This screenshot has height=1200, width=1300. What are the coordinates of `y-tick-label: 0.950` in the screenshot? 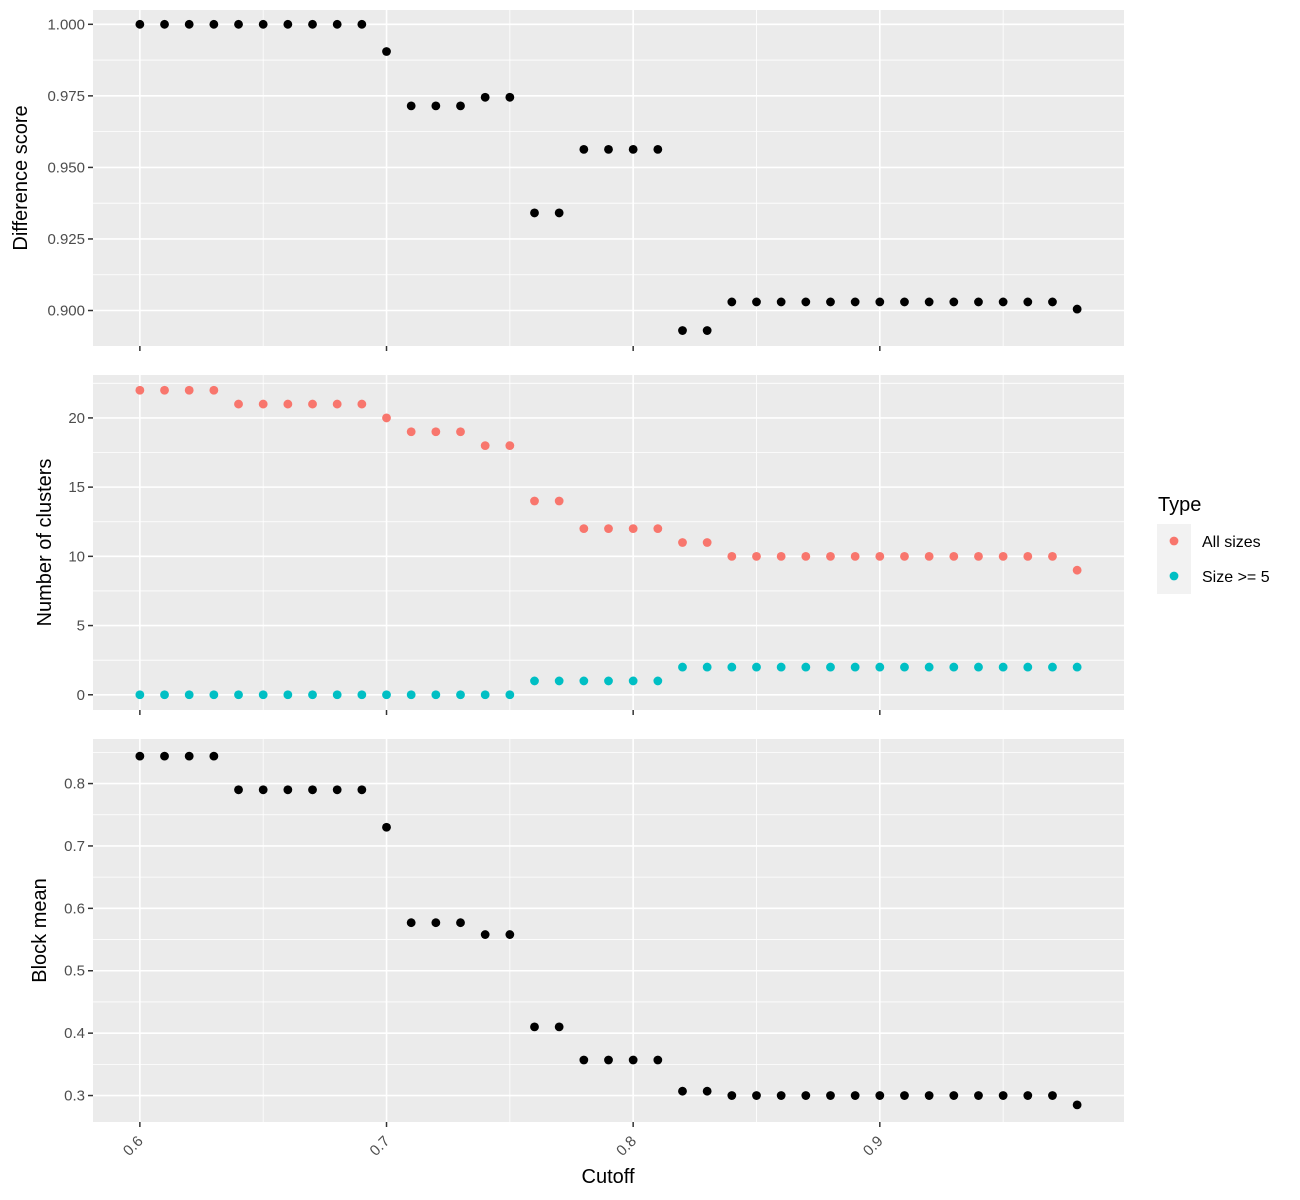 It's located at (66, 167).